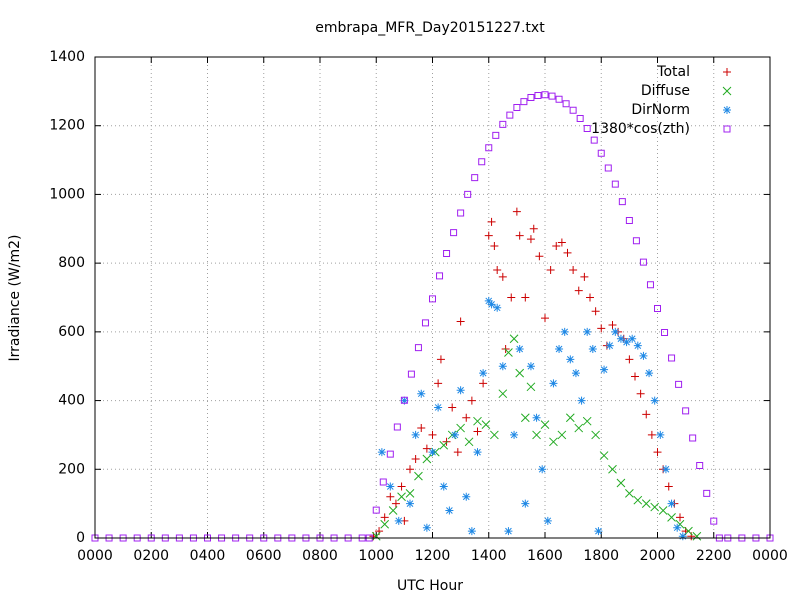 The height and width of the screenshot is (604, 800). I want to click on x-tick-label: 1600, so click(545, 556).